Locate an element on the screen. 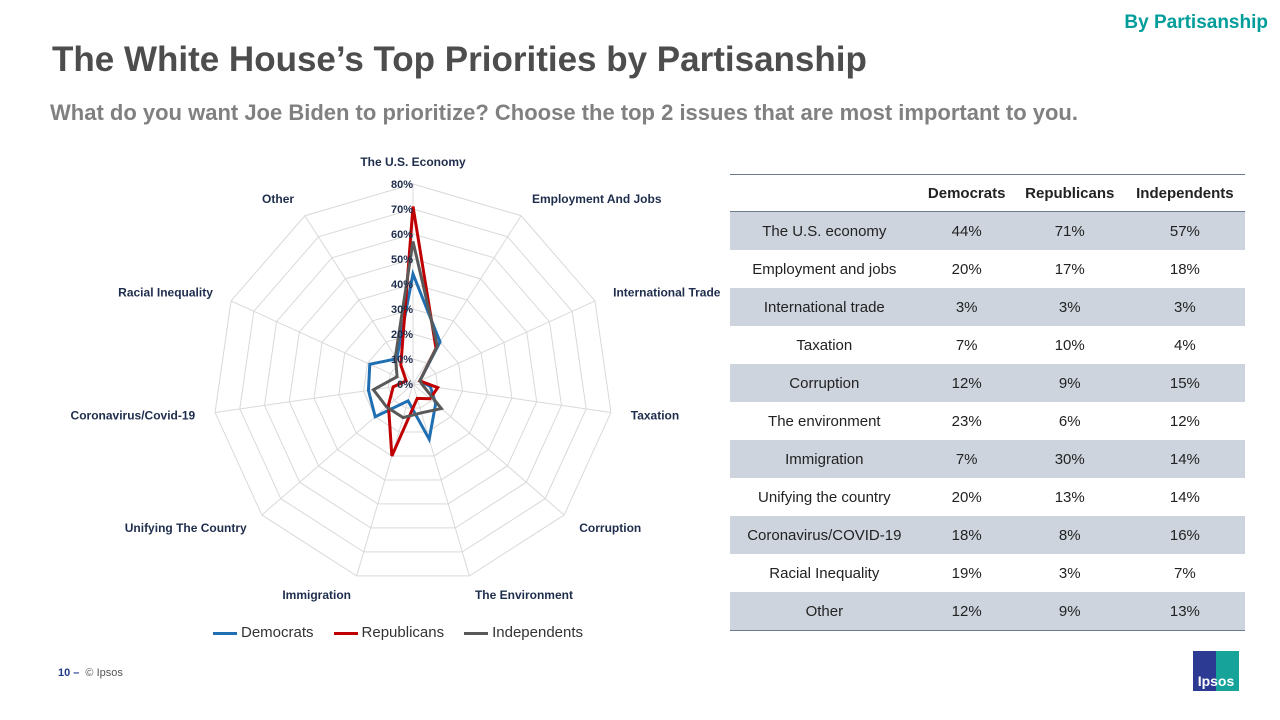 The height and width of the screenshot is (720, 1280). tick-label: 60% is located at coordinates (402, 235).